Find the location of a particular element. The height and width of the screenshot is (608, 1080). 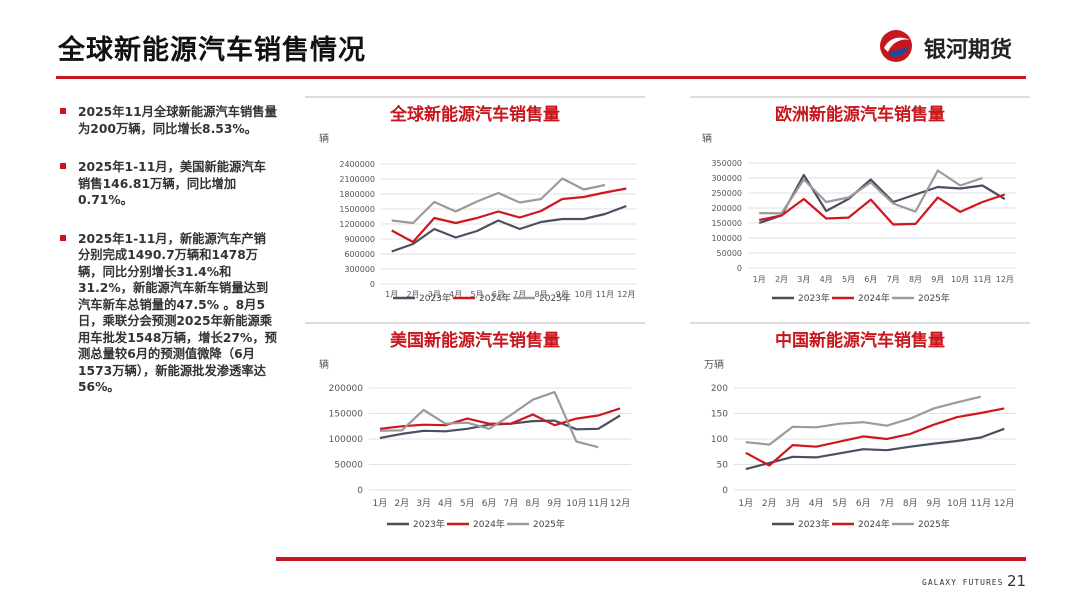

chart-unit-label: 万辆 is located at coordinates (714, 364).